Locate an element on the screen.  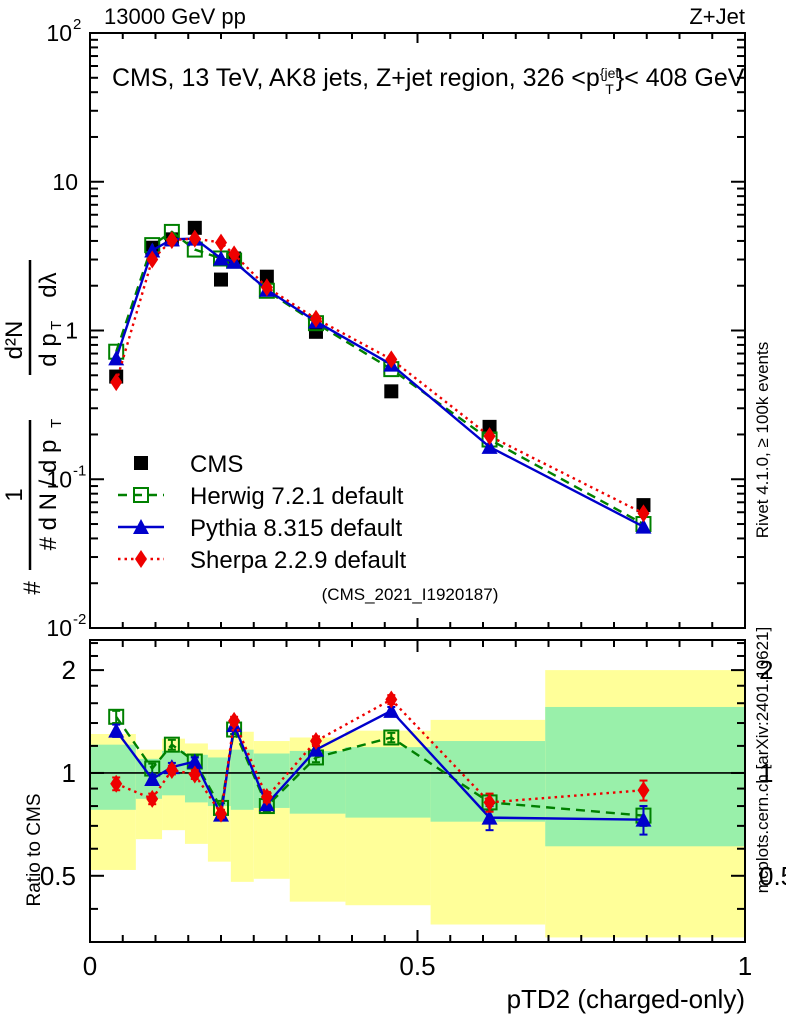
mcplots-source-label: mcplots.cern.ch [arXiv:2401.10621] is located at coordinates (762, 760).